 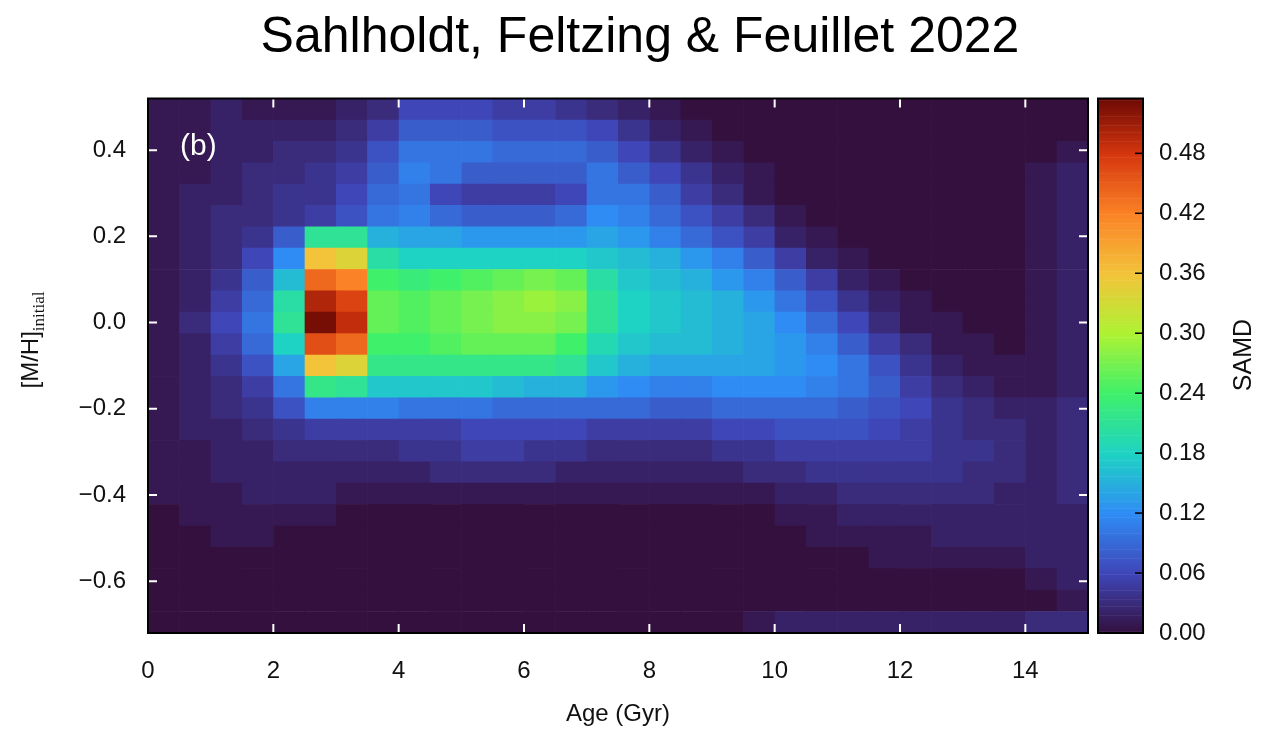 What do you see at coordinates (1182, 391) in the screenshot?
I see `color-bar-label: 0.24` at bounding box center [1182, 391].